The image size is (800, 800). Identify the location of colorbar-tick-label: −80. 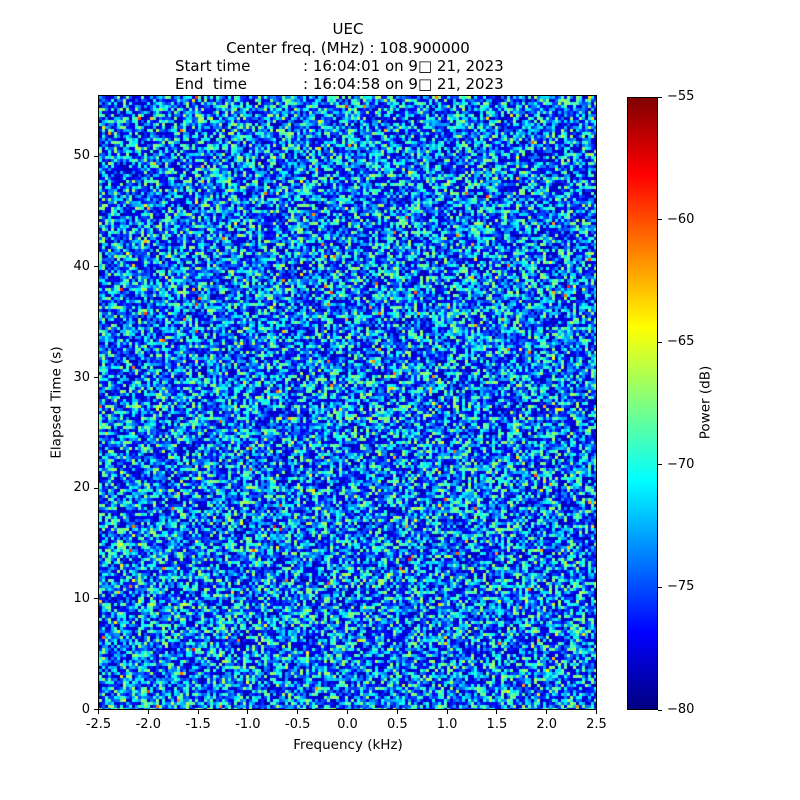
(681, 709).